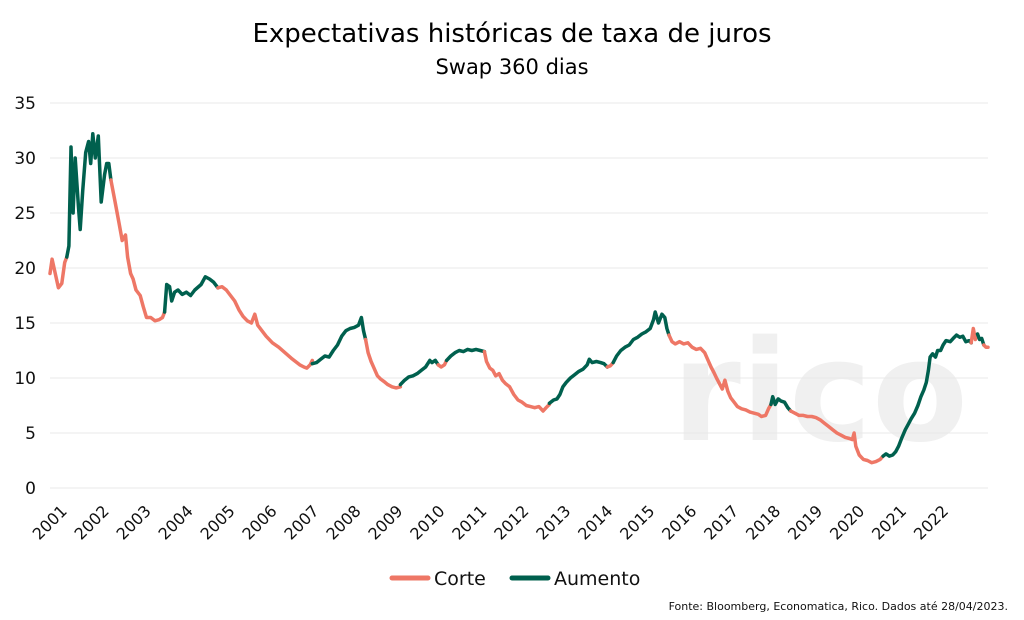  Describe the element at coordinates (595, 522) in the screenshot. I see `x-tick-label: 2014` at that location.